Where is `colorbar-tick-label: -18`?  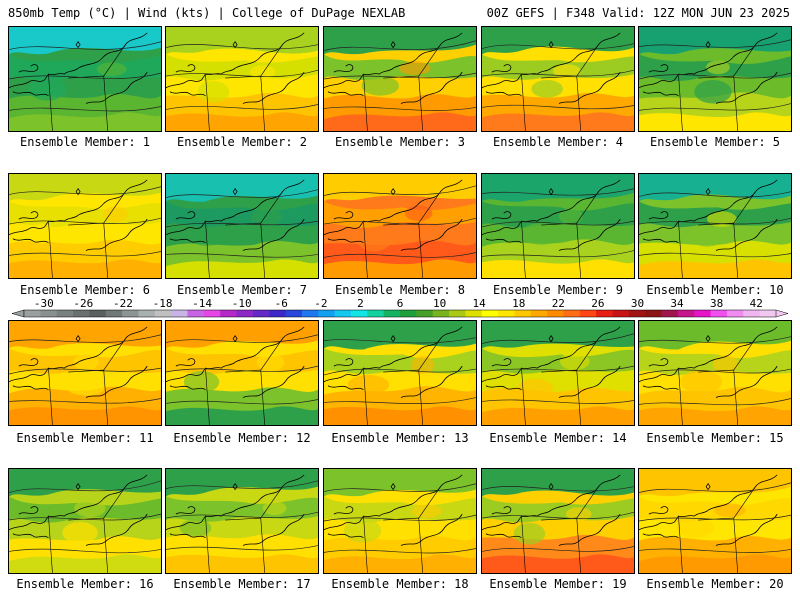 colorbar-tick-label: -18 is located at coordinates (163, 303).